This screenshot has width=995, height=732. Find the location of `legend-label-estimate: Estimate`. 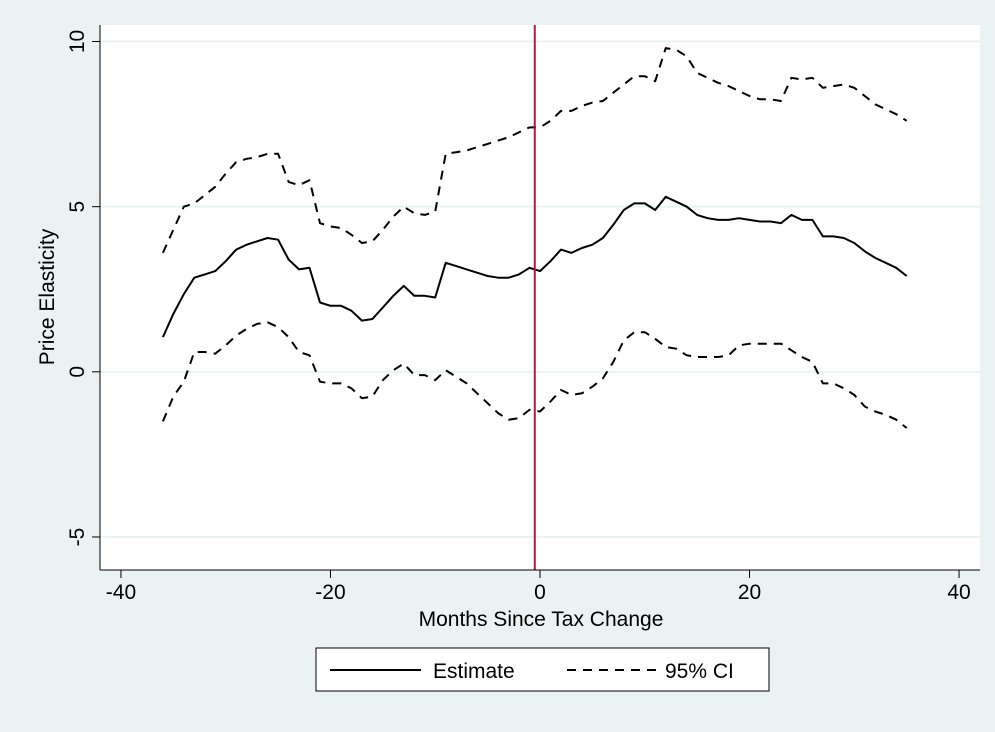

legend-label-estimate: Estimate is located at coordinates (474, 671).